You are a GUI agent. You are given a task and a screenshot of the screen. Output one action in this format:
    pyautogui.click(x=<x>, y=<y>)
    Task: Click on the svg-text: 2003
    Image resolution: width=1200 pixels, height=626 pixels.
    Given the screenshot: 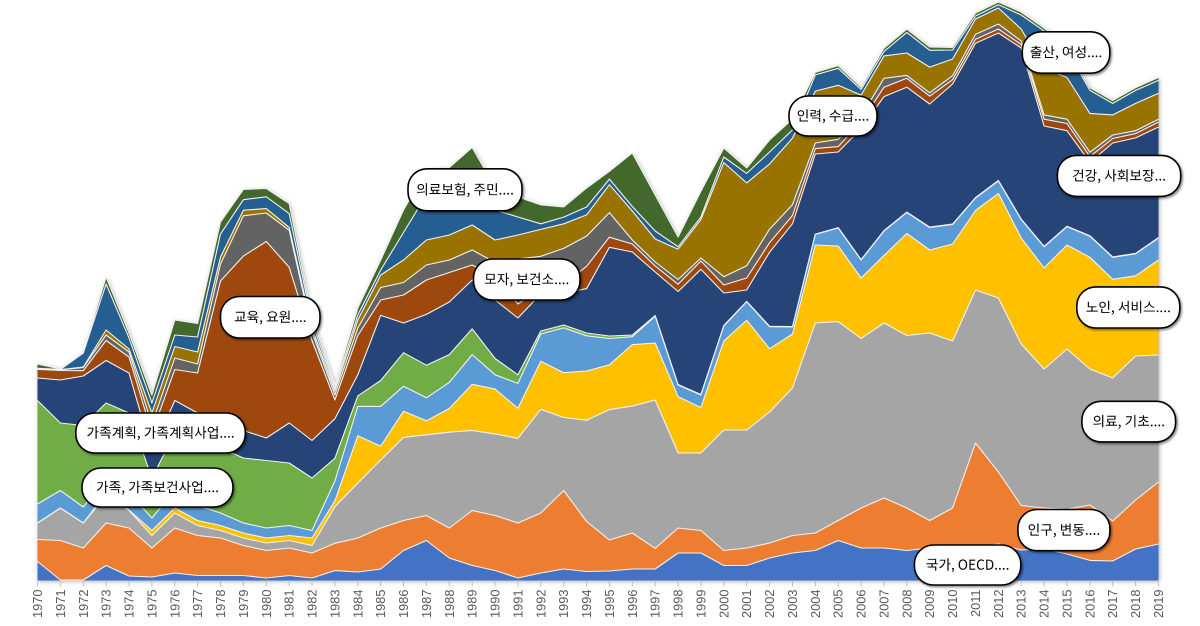 What is the action you would take?
    pyautogui.click(x=792, y=604)
    